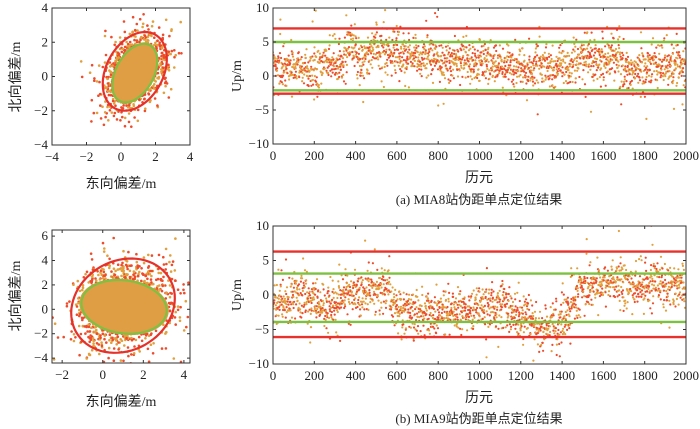 This screenshot has width=700, height=429. I want to click on x-axis-label: 东向偏差/m, so click(121, 184).